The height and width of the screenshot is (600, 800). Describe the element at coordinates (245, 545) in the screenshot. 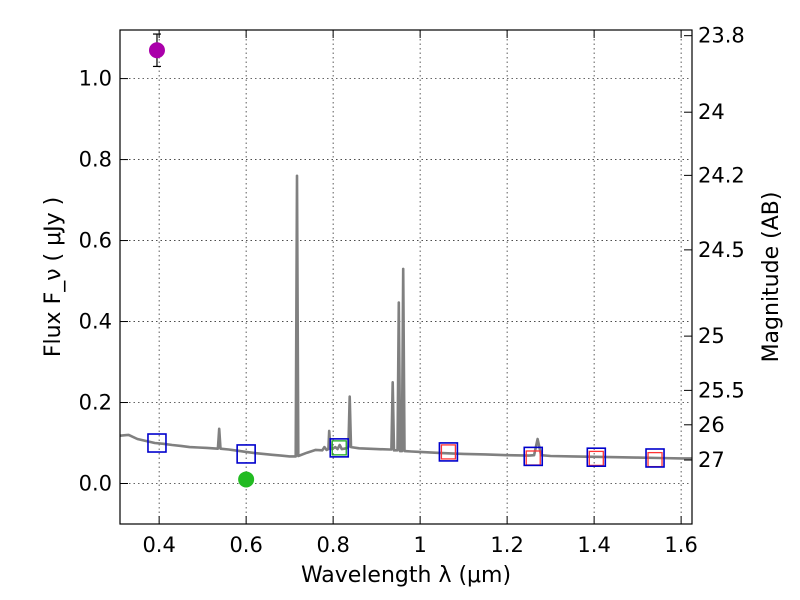

I see `x-tick-label: 0.6` at that location.